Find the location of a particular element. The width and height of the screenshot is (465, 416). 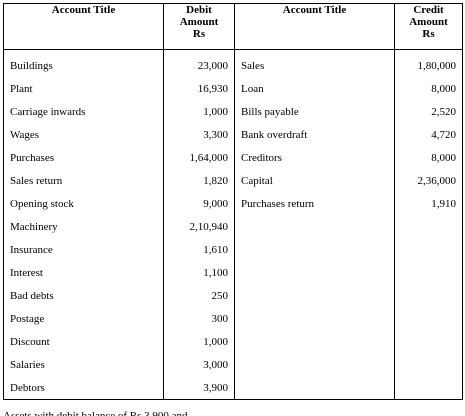

credit-account-title: Purchases return is located at coordinates (314, 203).